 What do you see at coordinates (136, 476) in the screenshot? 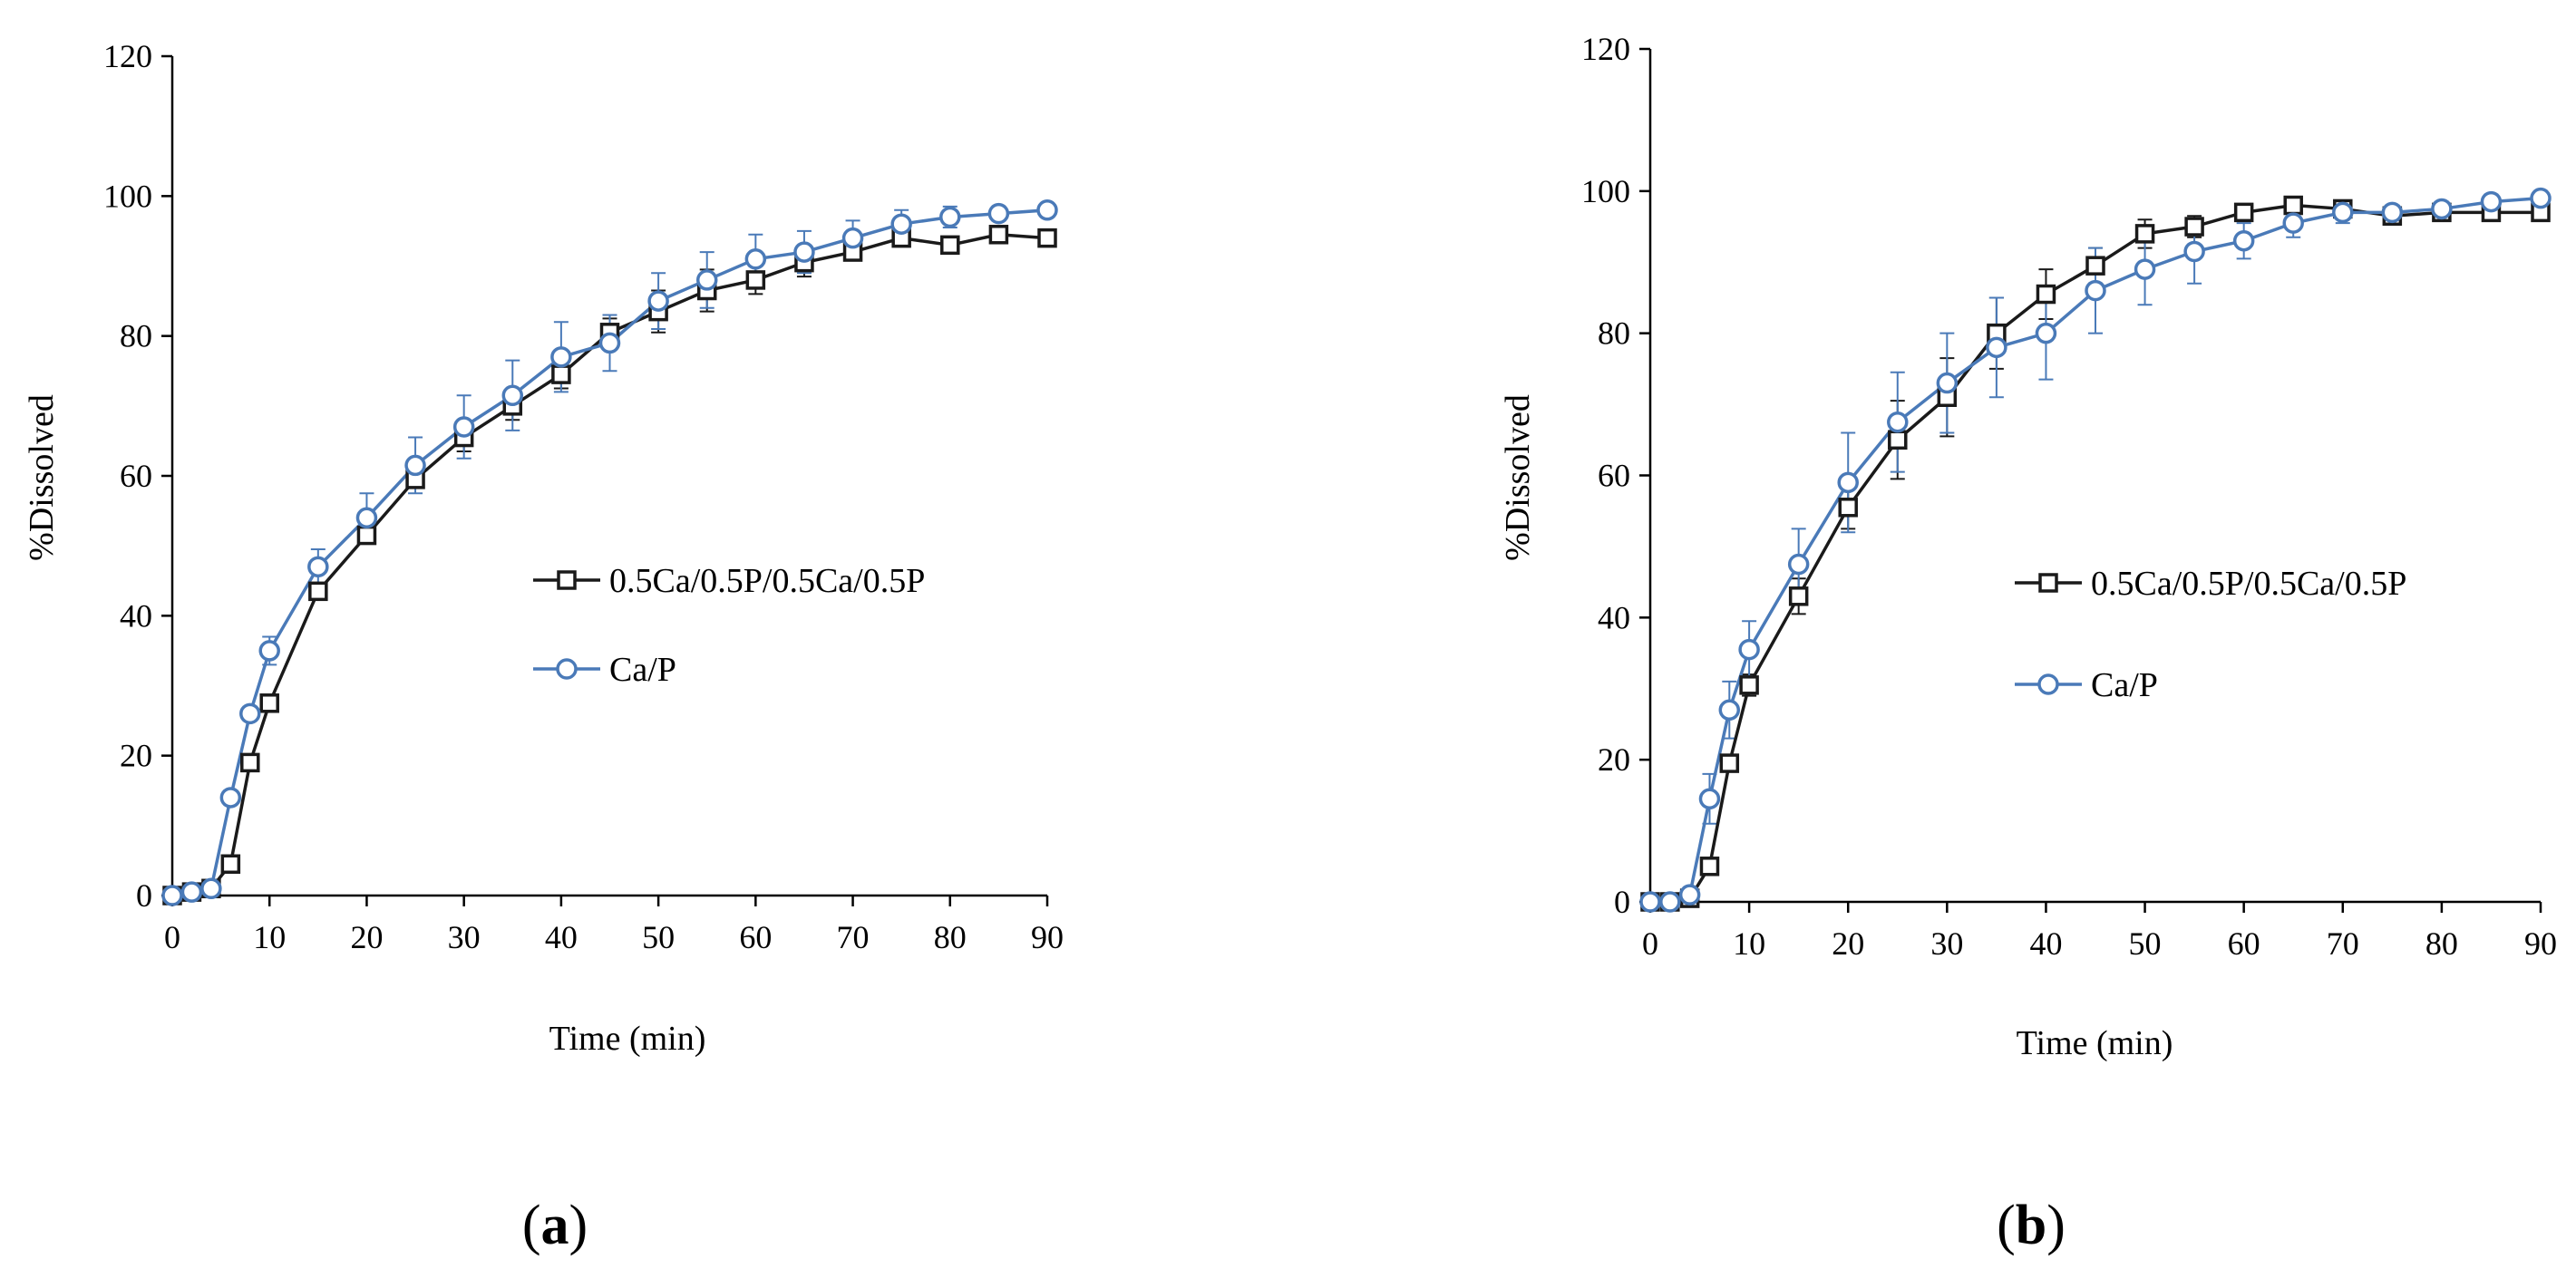
I see `y-tick-label-a: 60` at bounding box center [136, 476].